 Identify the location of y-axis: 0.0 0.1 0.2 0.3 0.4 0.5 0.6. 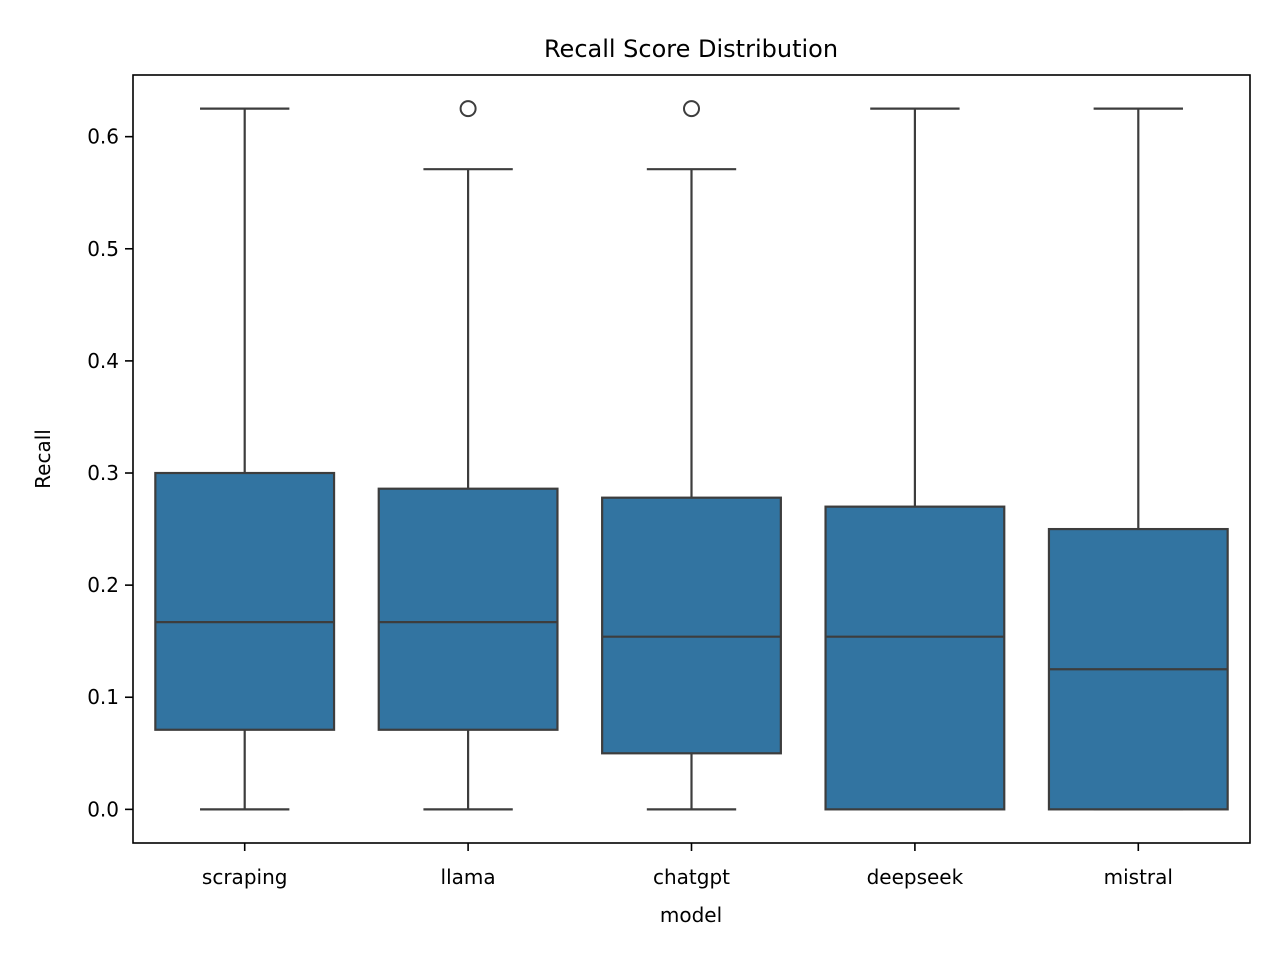
(110, 473).